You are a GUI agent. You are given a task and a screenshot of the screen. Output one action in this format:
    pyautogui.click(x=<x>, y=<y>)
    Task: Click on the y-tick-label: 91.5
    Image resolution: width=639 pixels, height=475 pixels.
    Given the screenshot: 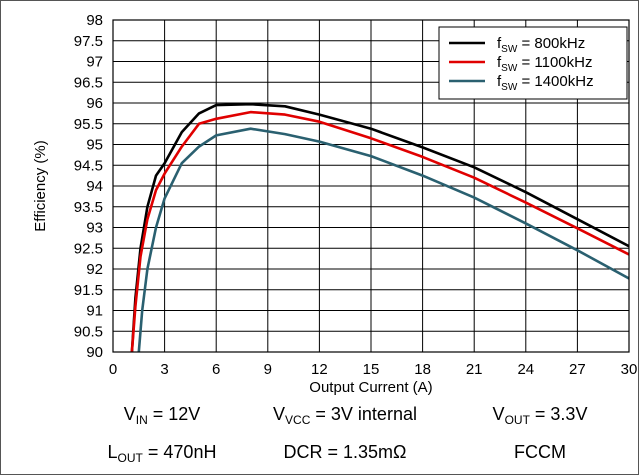 What is the action you would take?
    pyautogui.click(x=88, y=290)
    